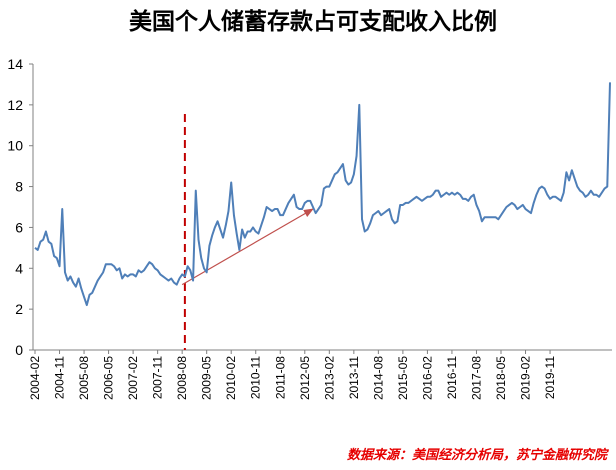 This screenshot has width=616, height=470. Describe the element at coordinates (280, 377) in the screenshot. I see `x-tick-label: 2011-08` at that location.